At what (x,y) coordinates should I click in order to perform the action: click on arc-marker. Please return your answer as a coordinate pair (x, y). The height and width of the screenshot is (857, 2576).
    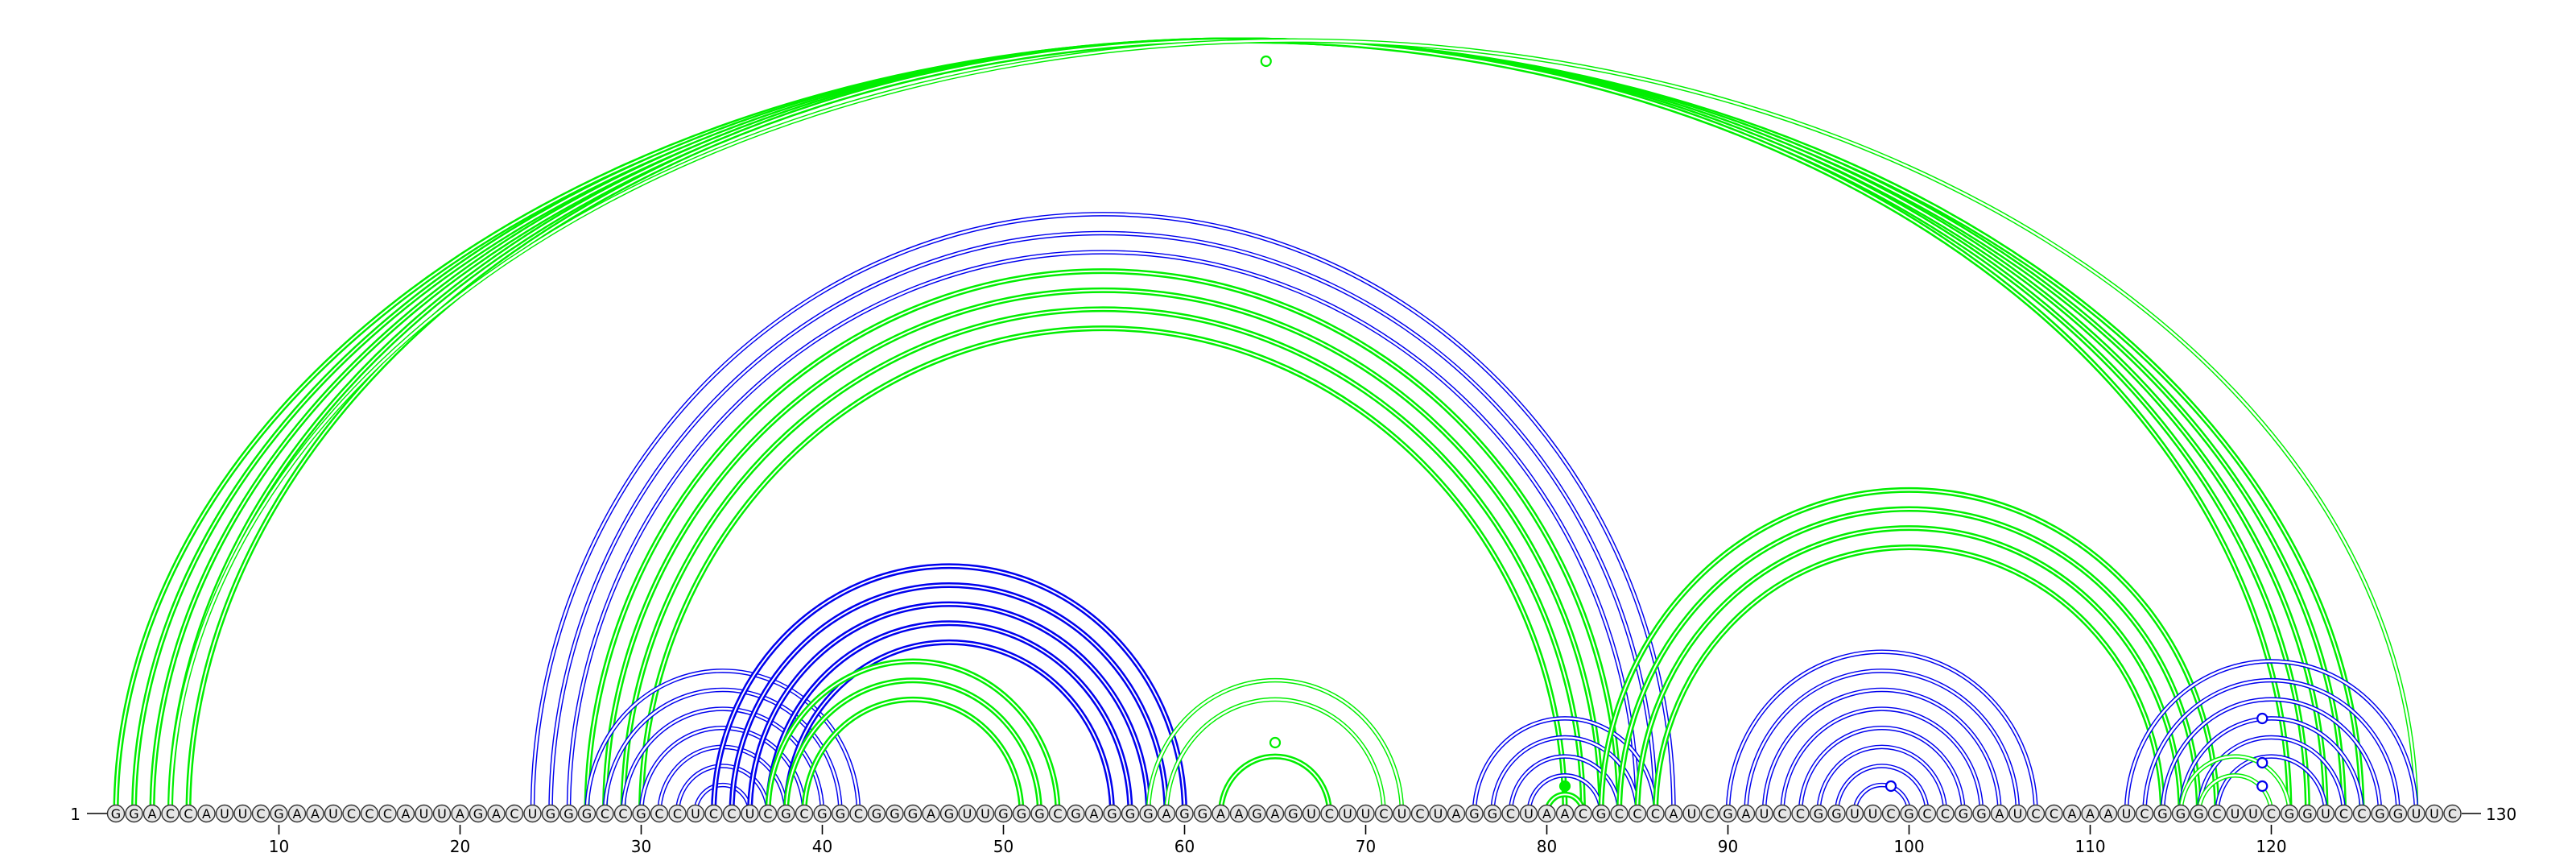
    Looking at the image, I should click on (1891, 786).